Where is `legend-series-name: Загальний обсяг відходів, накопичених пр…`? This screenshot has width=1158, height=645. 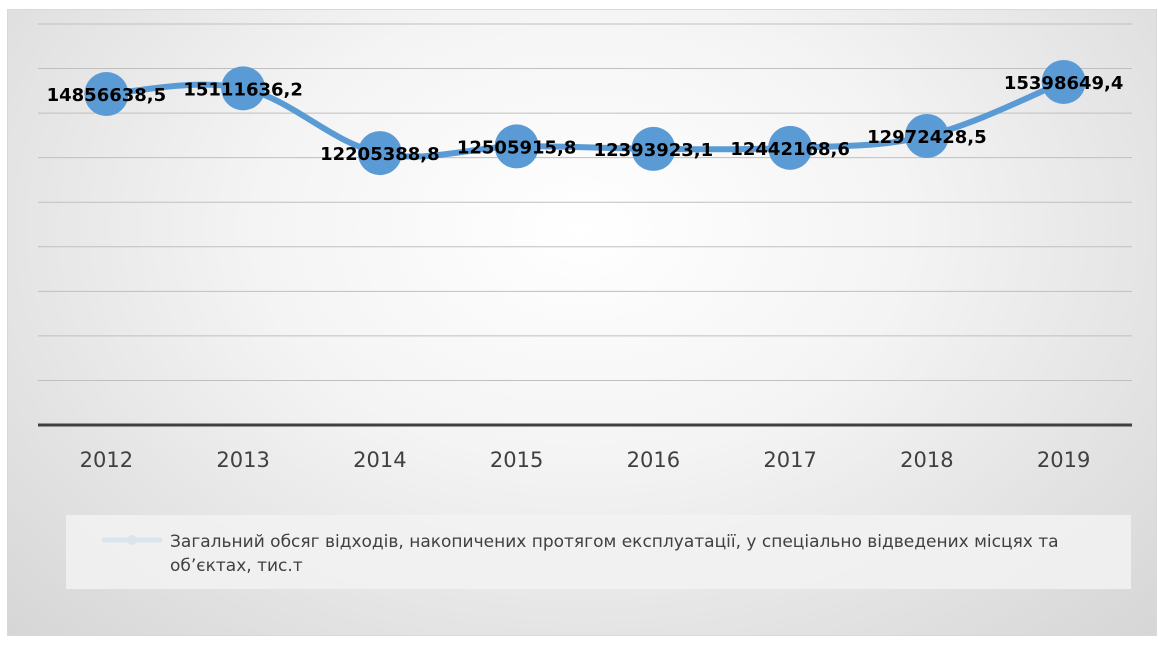 legend-series-name: Загальний обсяг відходів, накопичених пр… is located at coordinates (614, 554).